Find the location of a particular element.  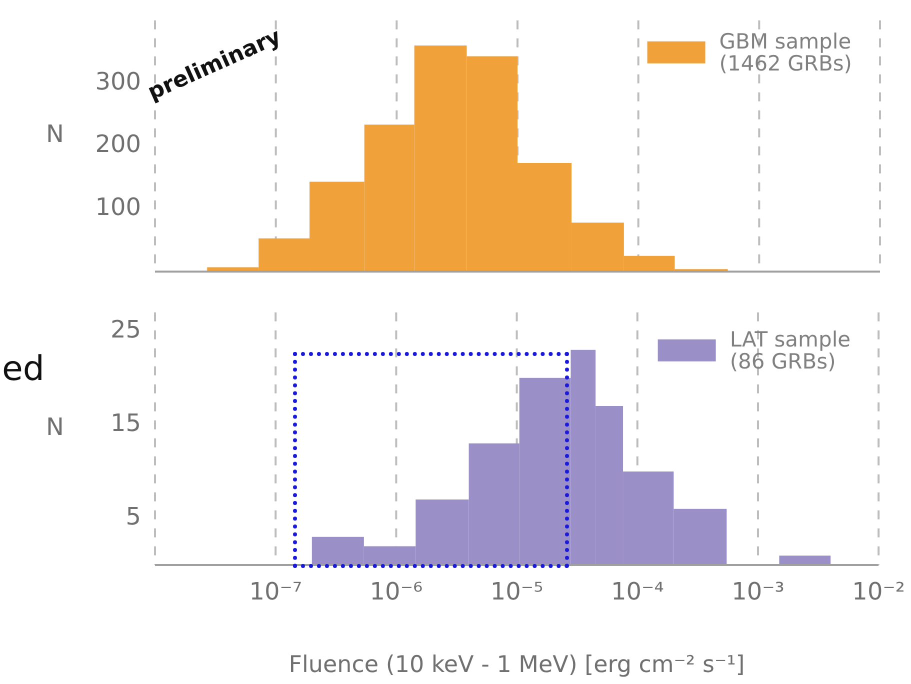

text: ed is located at coordinates (23, 369).